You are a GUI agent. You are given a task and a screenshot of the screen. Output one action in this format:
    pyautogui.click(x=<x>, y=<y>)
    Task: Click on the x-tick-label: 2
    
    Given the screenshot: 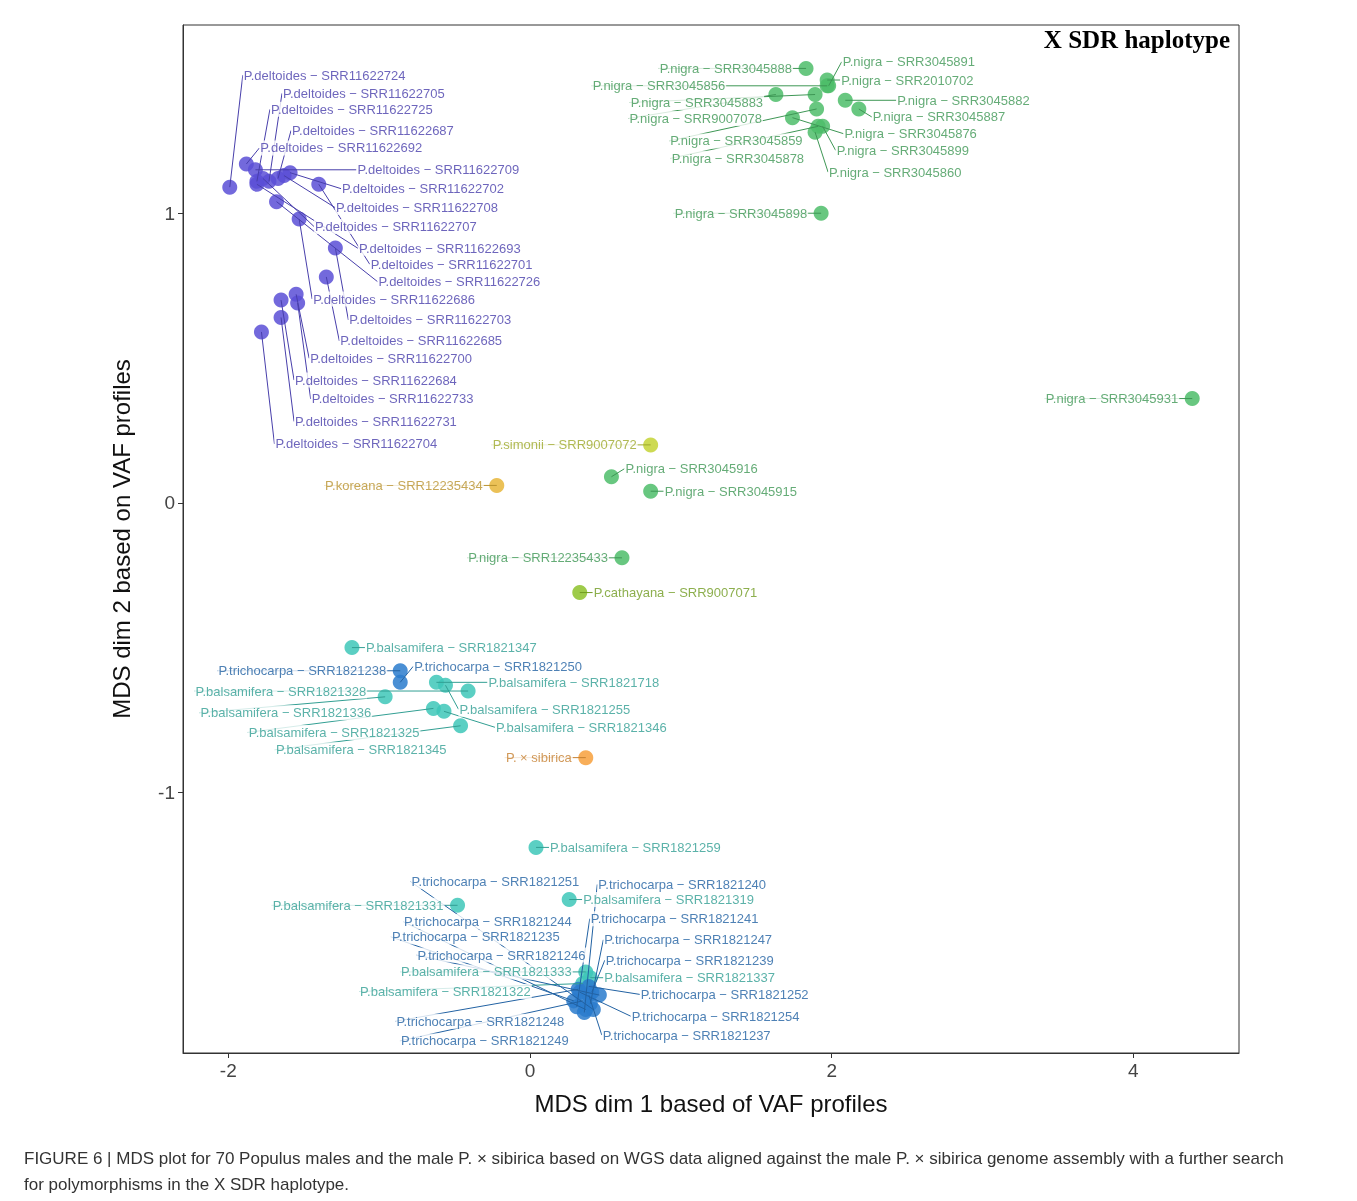 What is the action you would take?
    pyautogui.click(x=831, y=1070)
    